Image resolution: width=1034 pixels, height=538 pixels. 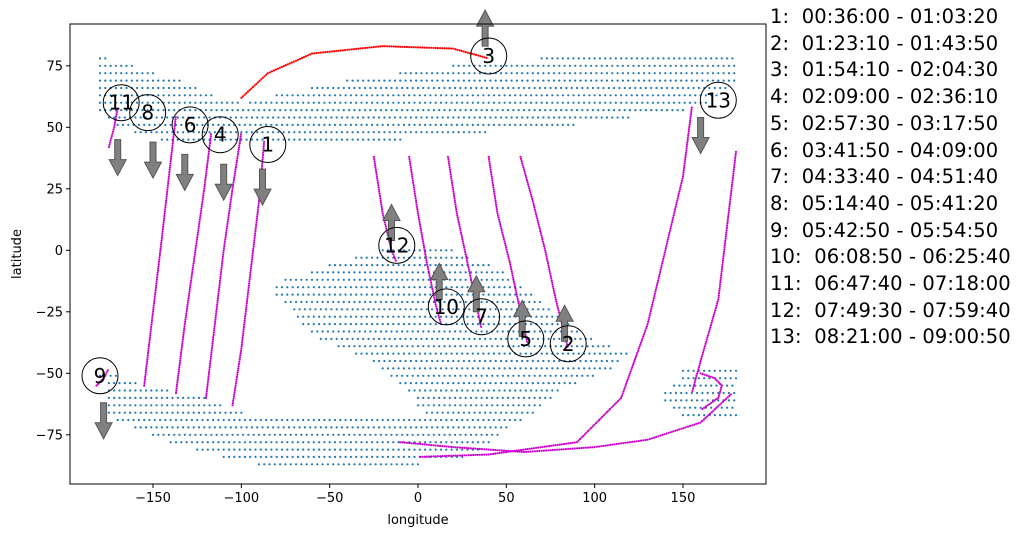 What do you see at coordinates (49, 312) in the screenshot?
I see `y-tick-label: −25` at bounding box center [49, 312].